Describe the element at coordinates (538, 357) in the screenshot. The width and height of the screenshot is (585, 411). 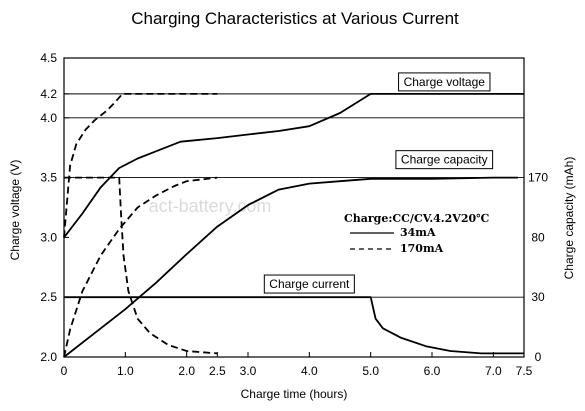
I see `y2-tick-label-3: 0` at that location.